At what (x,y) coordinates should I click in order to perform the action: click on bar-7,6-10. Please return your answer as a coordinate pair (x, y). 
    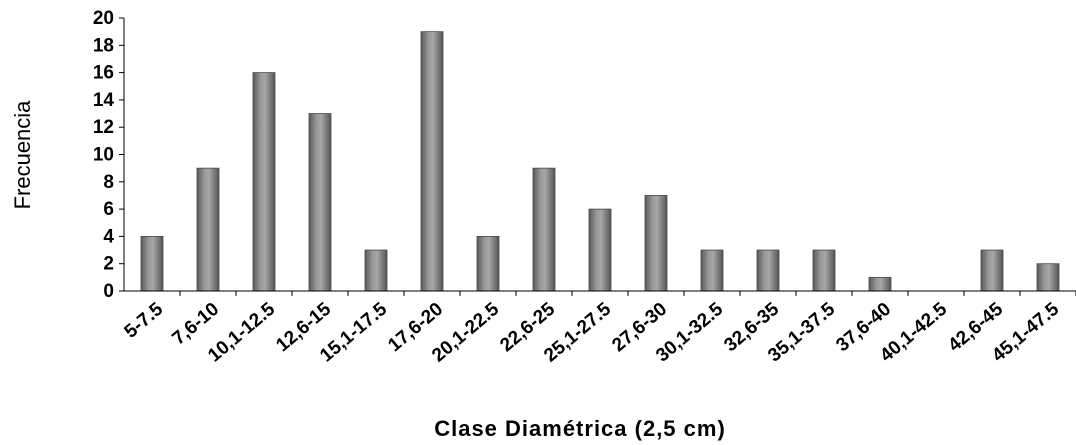
    Looking at the image, I should click on (208, 229).